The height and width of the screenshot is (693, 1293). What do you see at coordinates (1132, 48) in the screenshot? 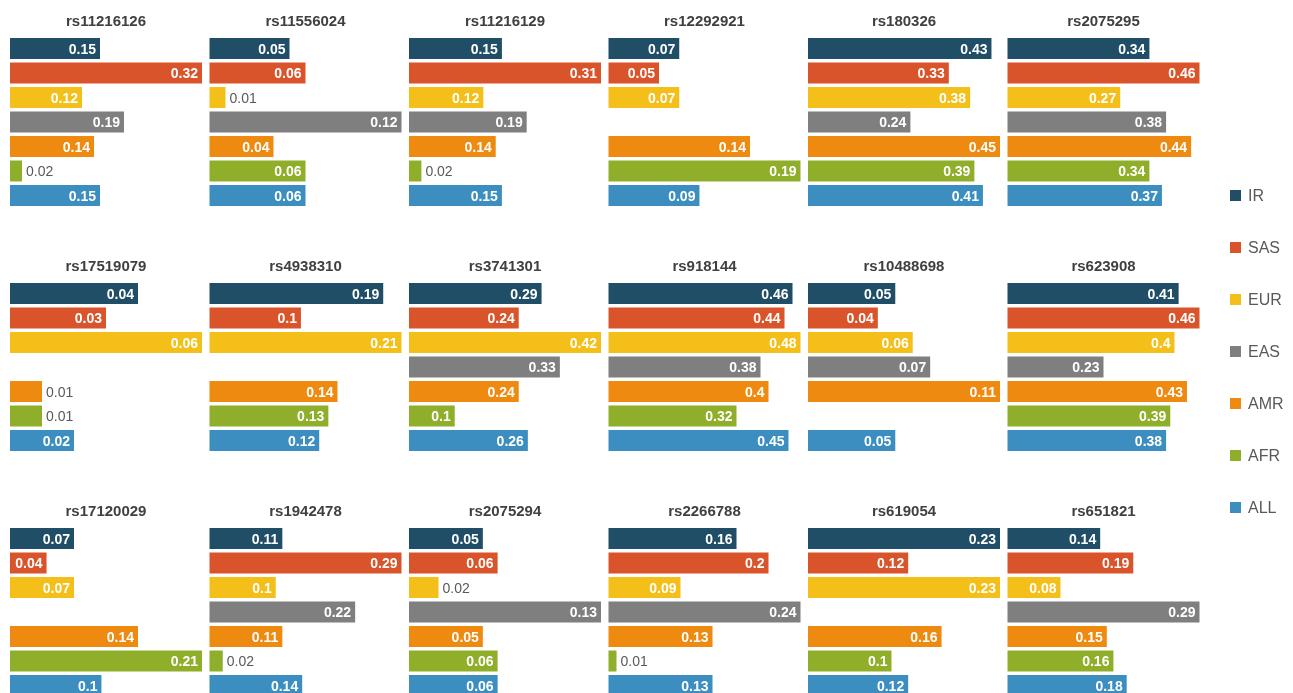
I see `data-label: 0.34` at bounding box center [1132, 48].